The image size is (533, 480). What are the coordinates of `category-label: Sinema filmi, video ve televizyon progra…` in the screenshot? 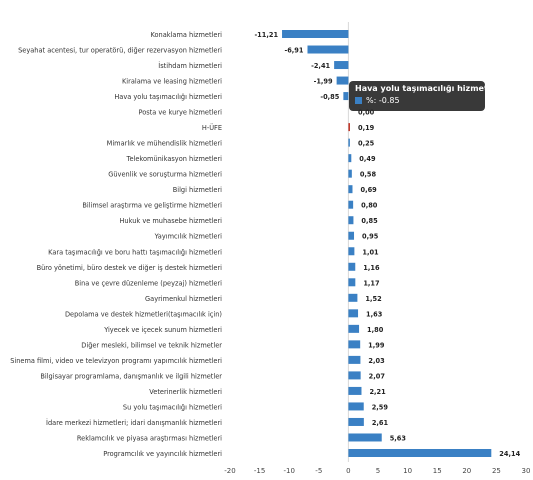 It's located at (116, 361).